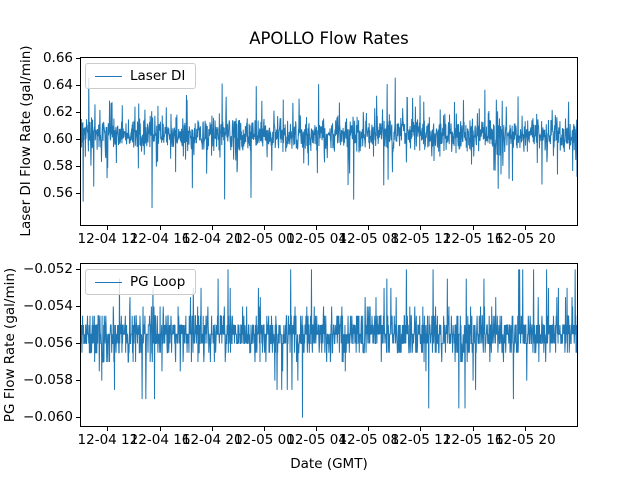 The image size is (640, 480). Describe the element at coordinates (48, 343) in the screenshot. I see `y-tick-label: −0.056` at that location.